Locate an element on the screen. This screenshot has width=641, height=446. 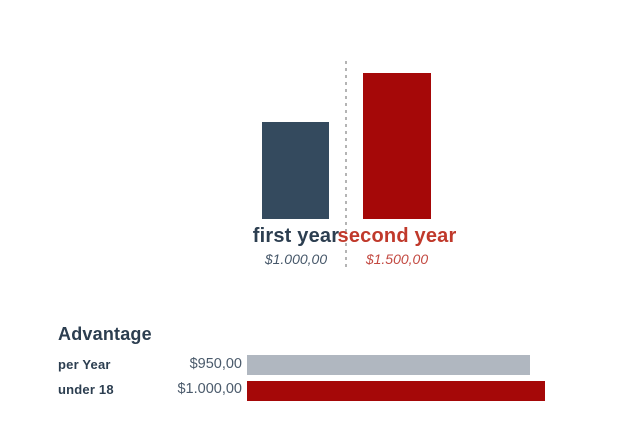
bar-label-first-year: first year is located at coordinates (296, 236).